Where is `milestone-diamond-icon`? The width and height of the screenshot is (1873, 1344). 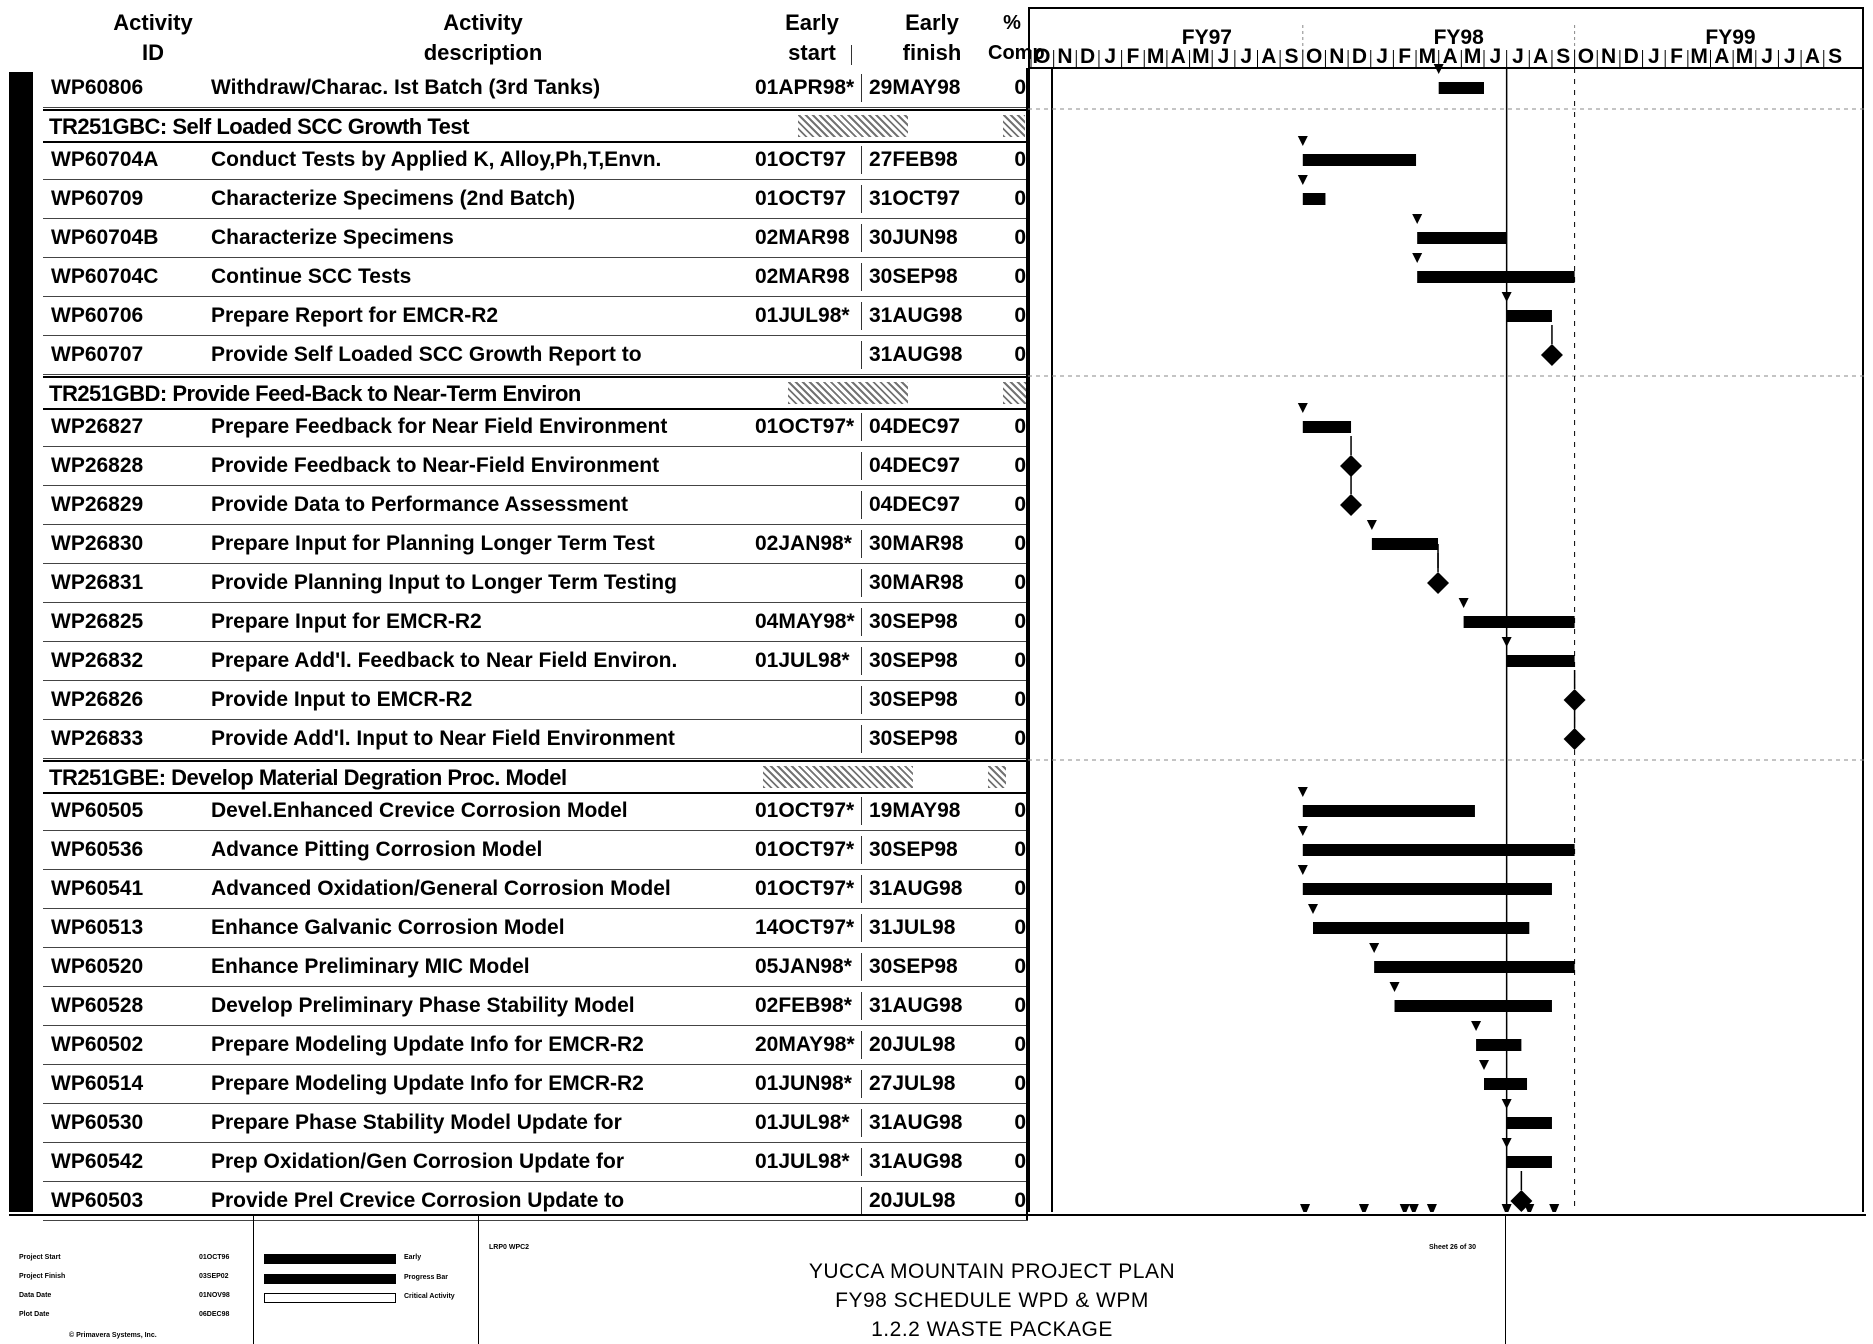 milestone-diamond-icon is located at coordinates (1551, 355).